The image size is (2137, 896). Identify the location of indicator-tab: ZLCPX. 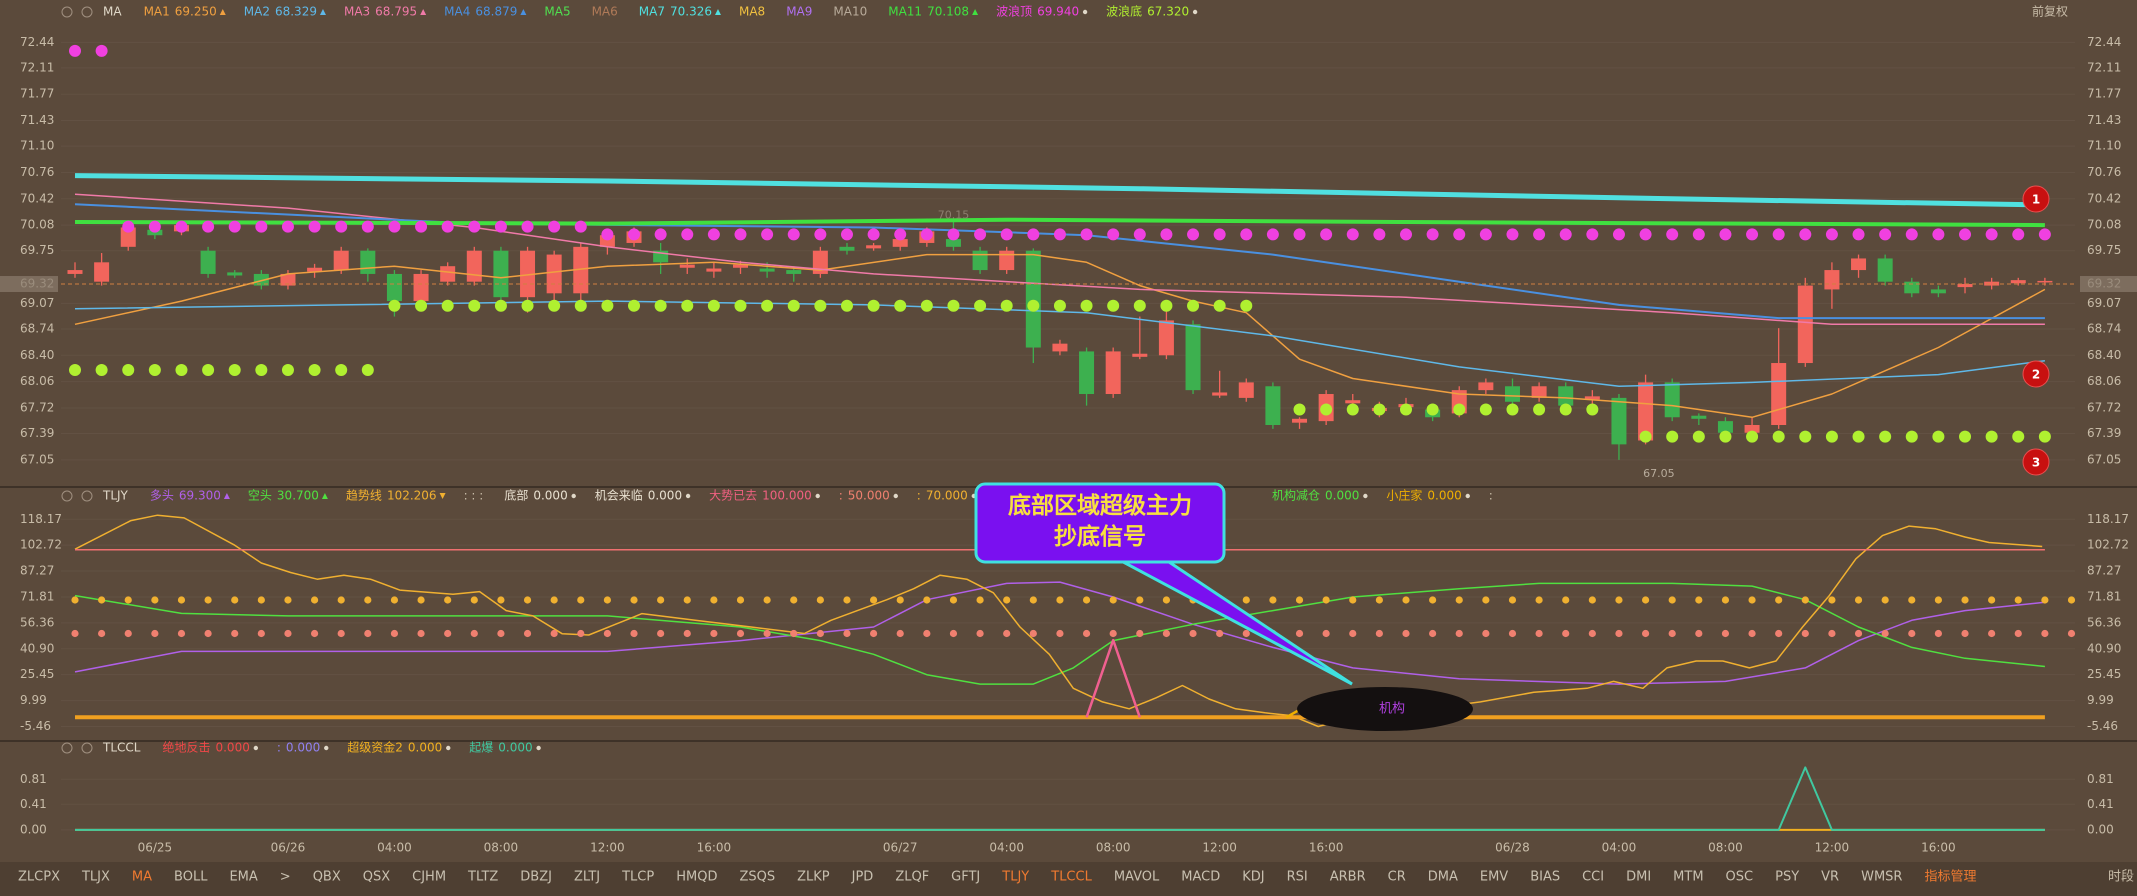
(39, 877).